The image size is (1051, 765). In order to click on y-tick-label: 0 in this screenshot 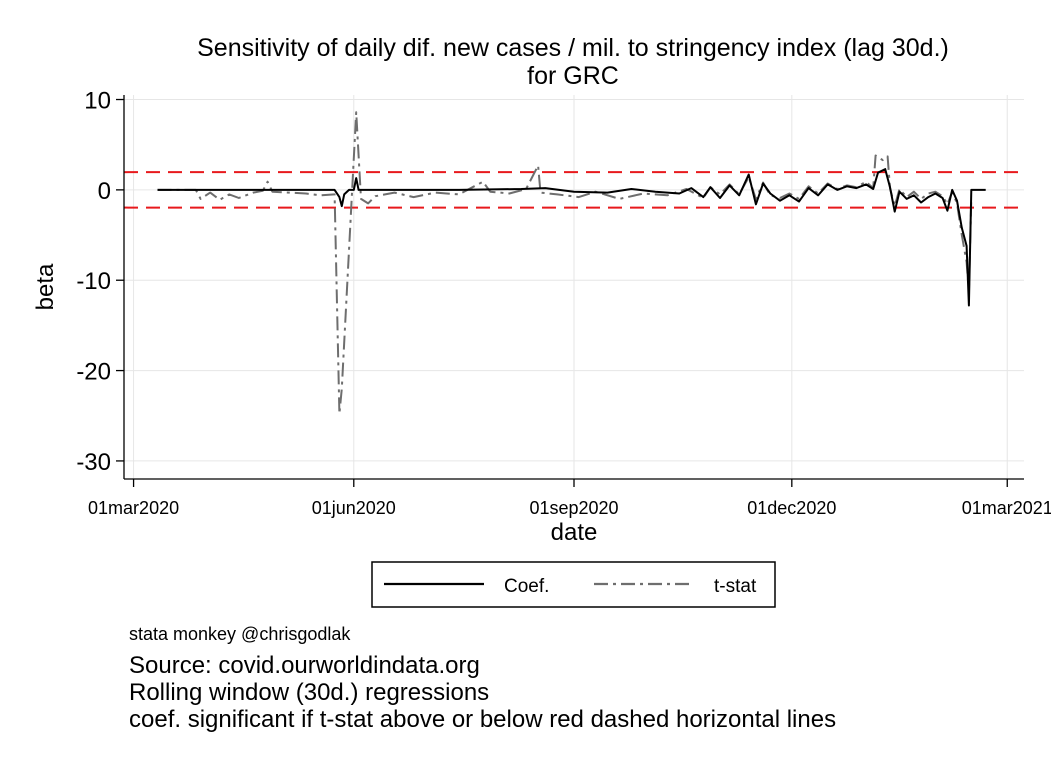, I will do `click(104, 191)`.